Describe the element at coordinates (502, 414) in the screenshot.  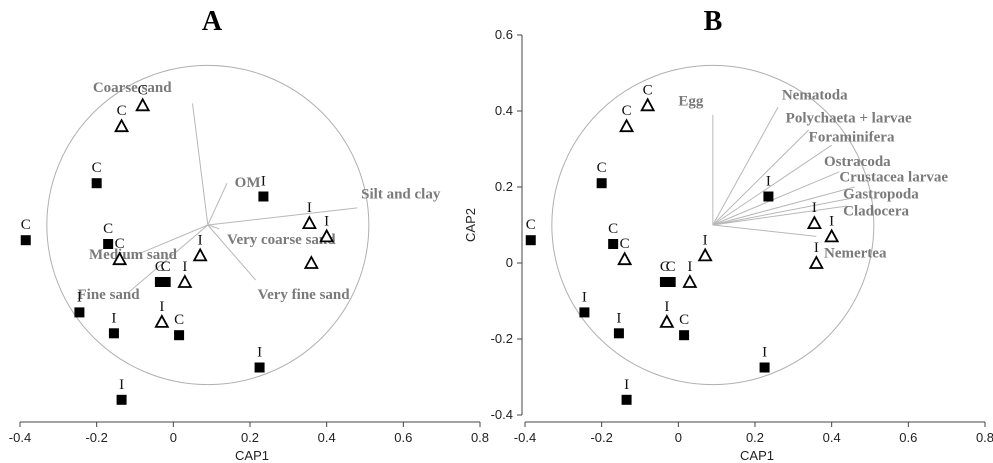
I see `y-tick-label: -0.4` at that location.